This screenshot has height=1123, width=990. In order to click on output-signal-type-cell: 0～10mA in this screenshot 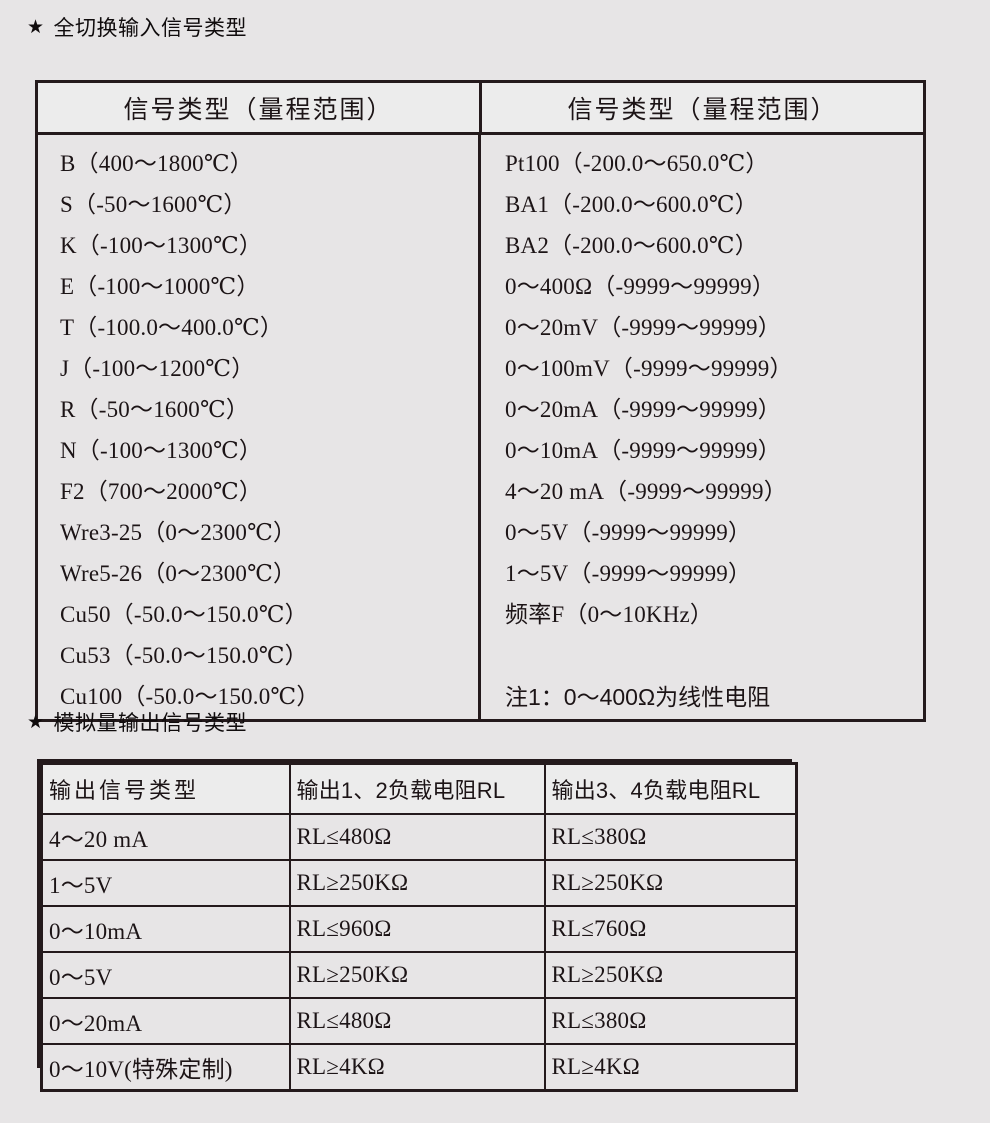, I will do `click(165, 929)`.